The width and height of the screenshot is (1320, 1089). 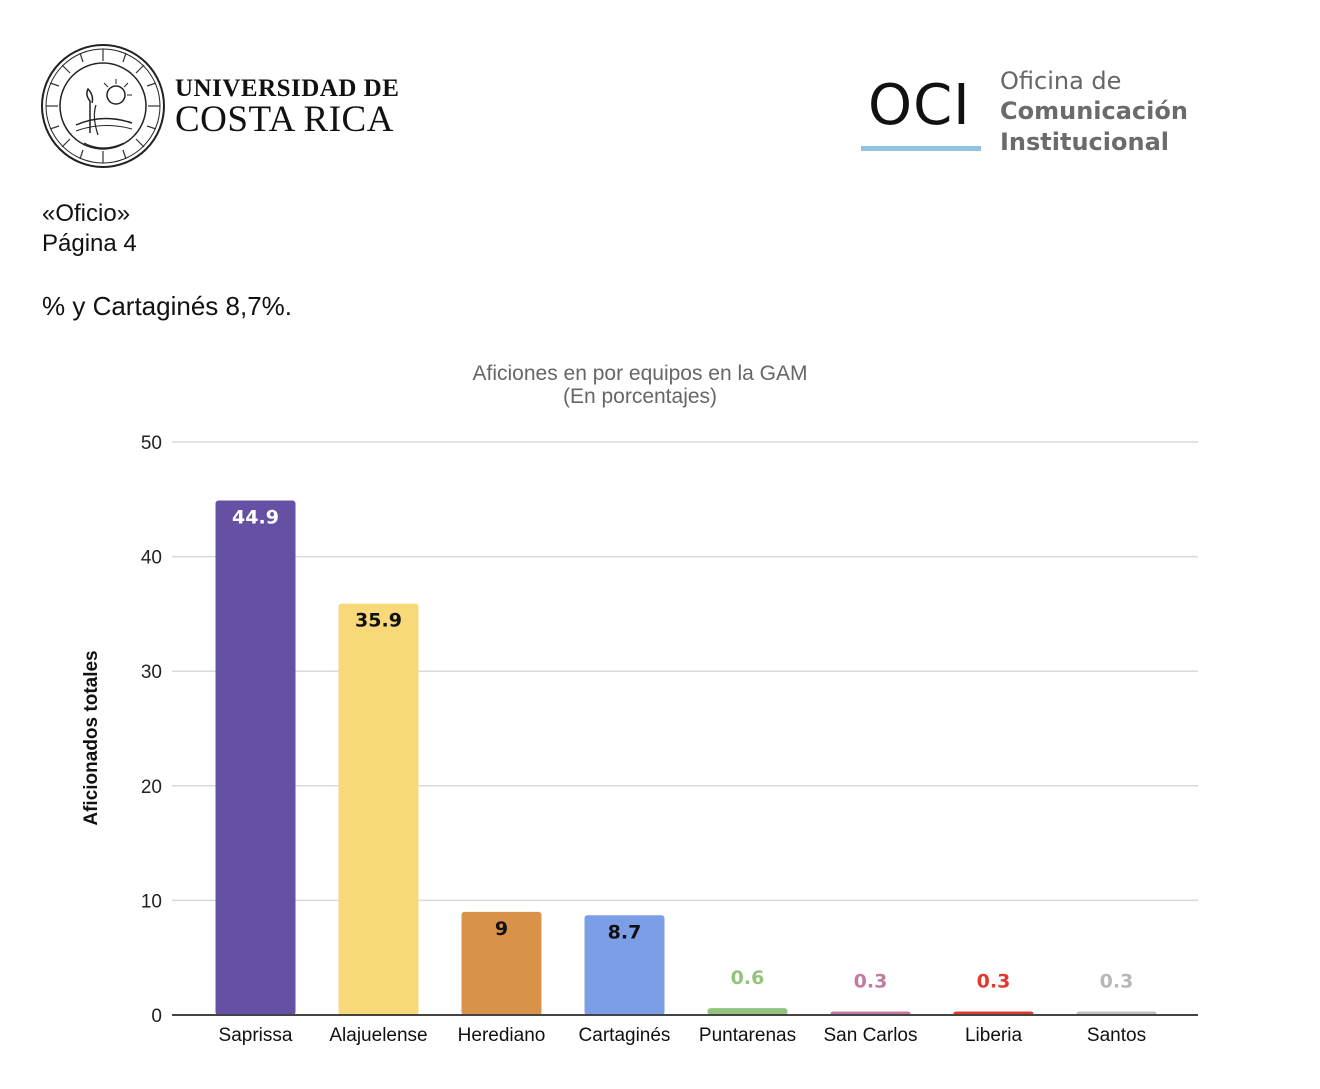 I want to click on oci-line3: Institucional, so click(x=1085, y=142).